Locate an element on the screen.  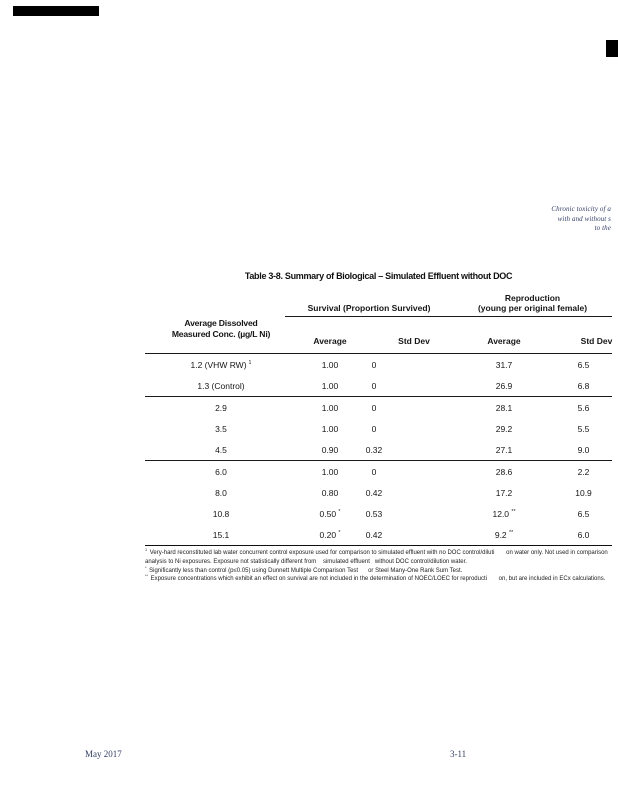
value-cell: 9.2 ** is located at coordinates (504, 535).